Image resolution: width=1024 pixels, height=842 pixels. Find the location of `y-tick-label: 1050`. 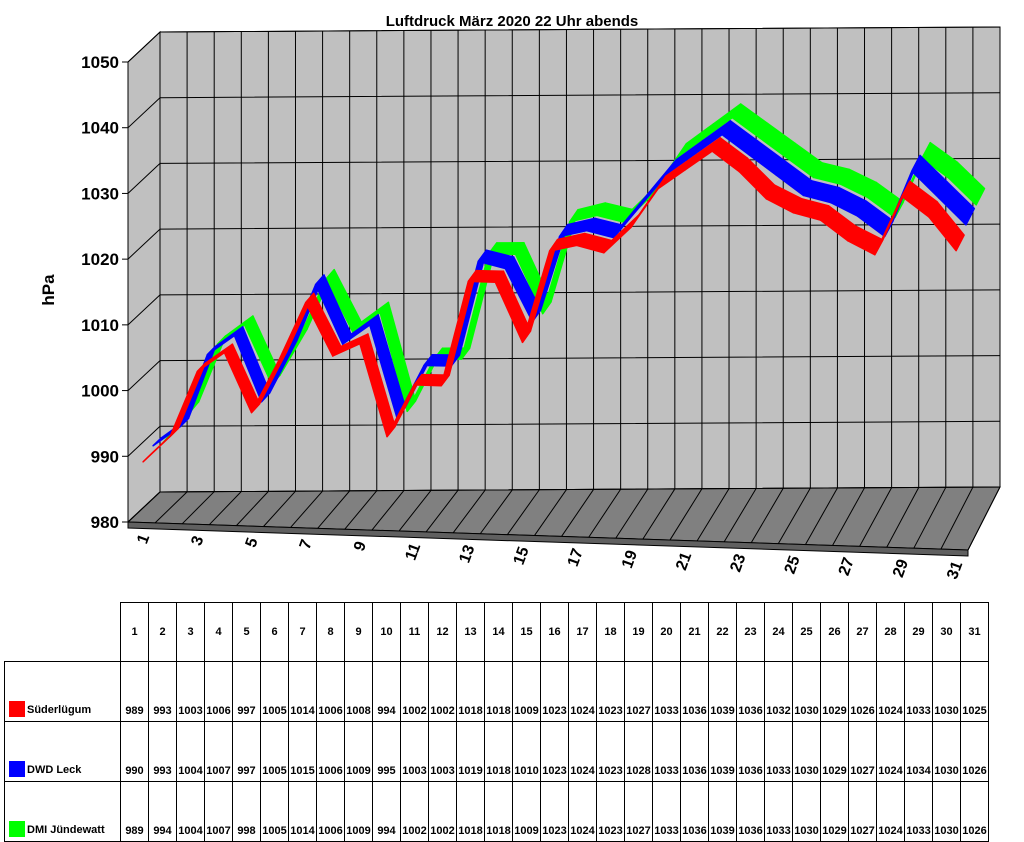

y-tick-label: 1050 is located at coordinates (100, 62).